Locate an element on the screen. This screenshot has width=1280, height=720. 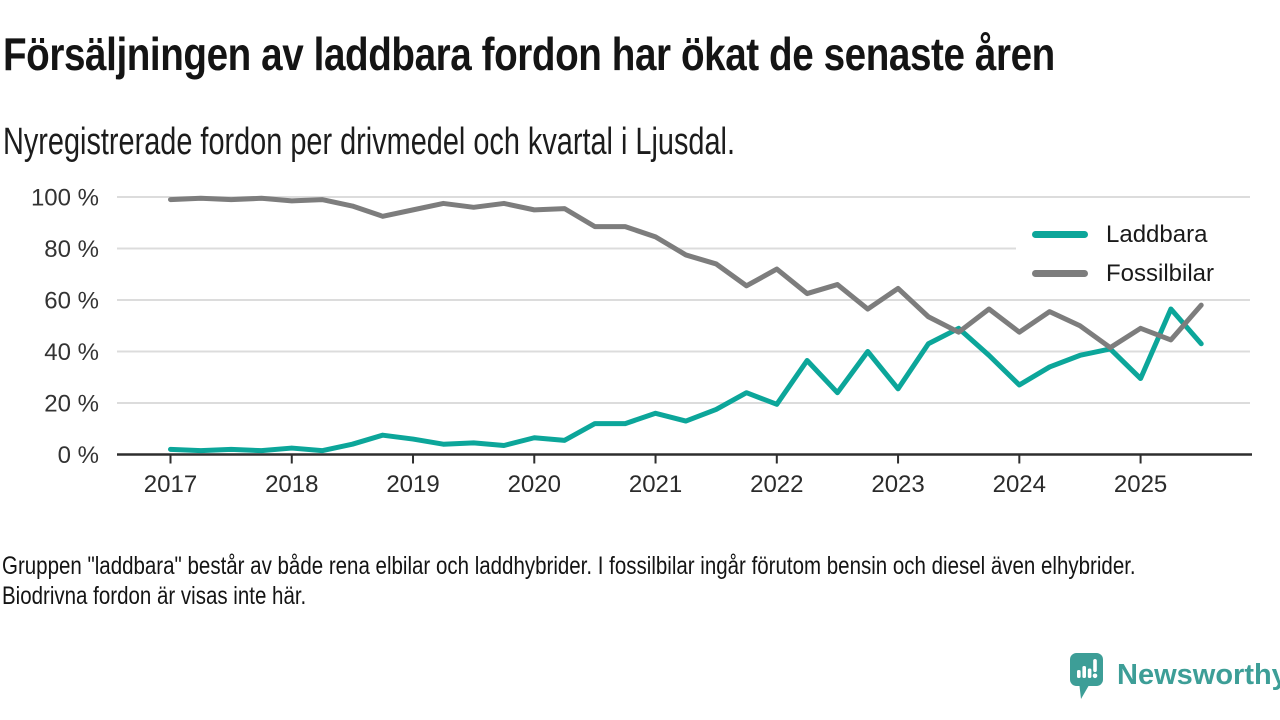
logo-exclamation-bar is located at coordinates (1095, 665).